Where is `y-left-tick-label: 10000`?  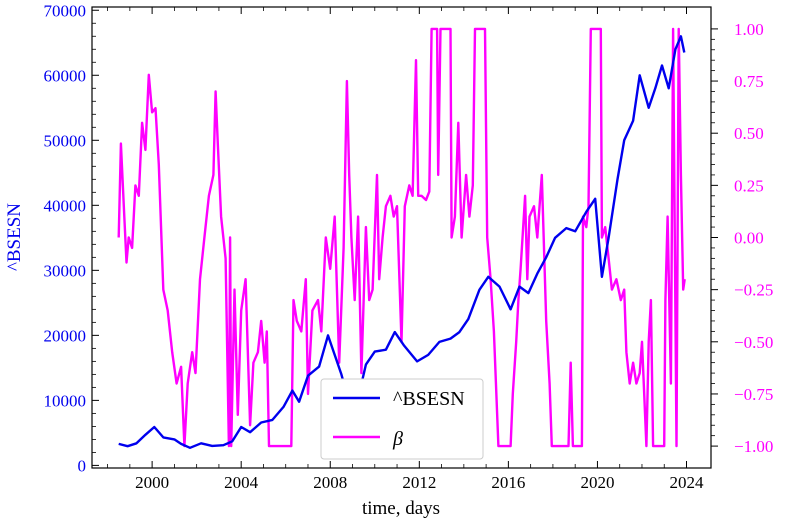
y-left-tick-label: 10000 is located at coordinates (65, 400).